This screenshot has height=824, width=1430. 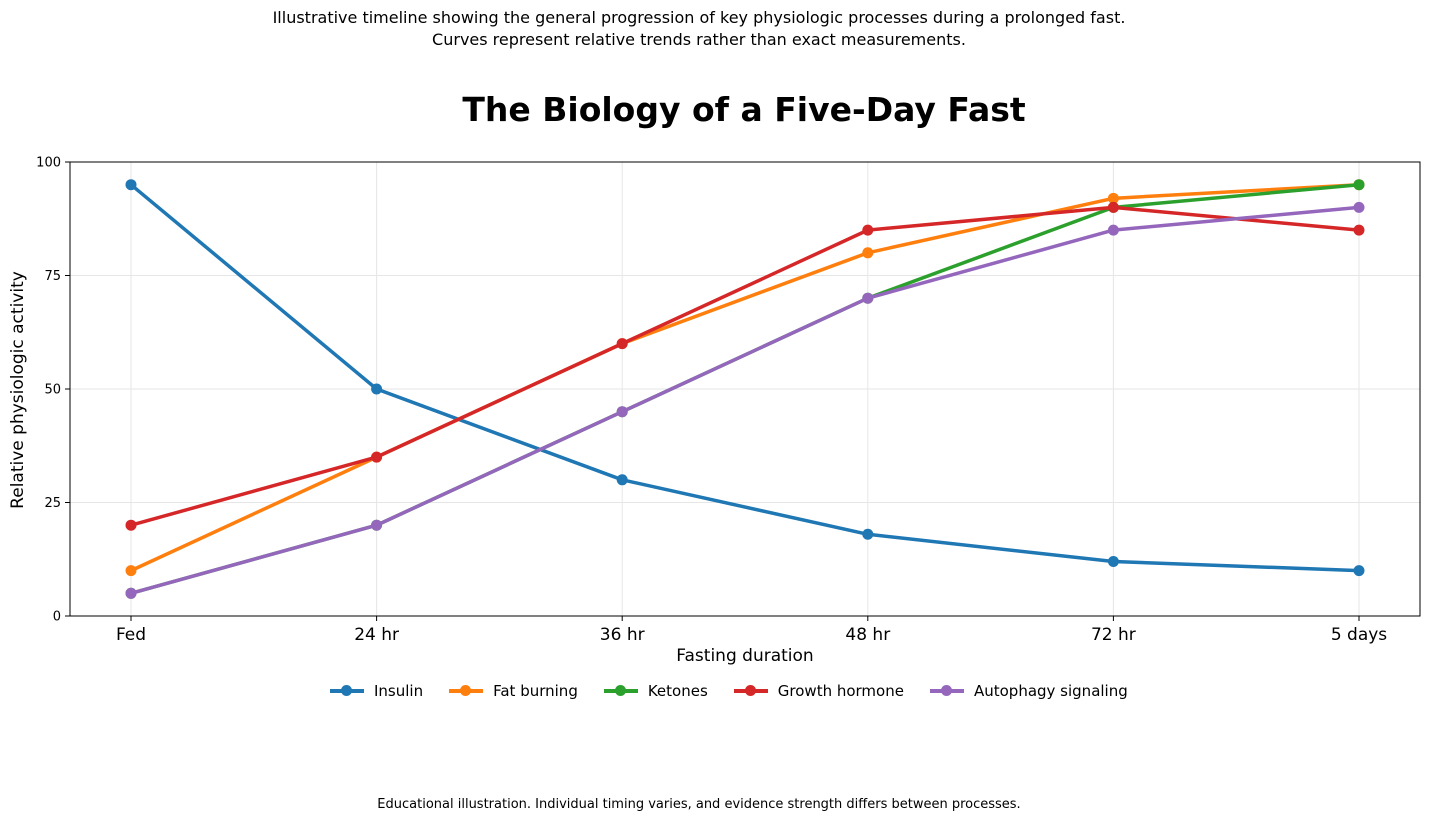 What do you see at coordinates (52, 503) in the screenshot?
I see `y-tick-label-1: 25` at bounding box center [52, 503].